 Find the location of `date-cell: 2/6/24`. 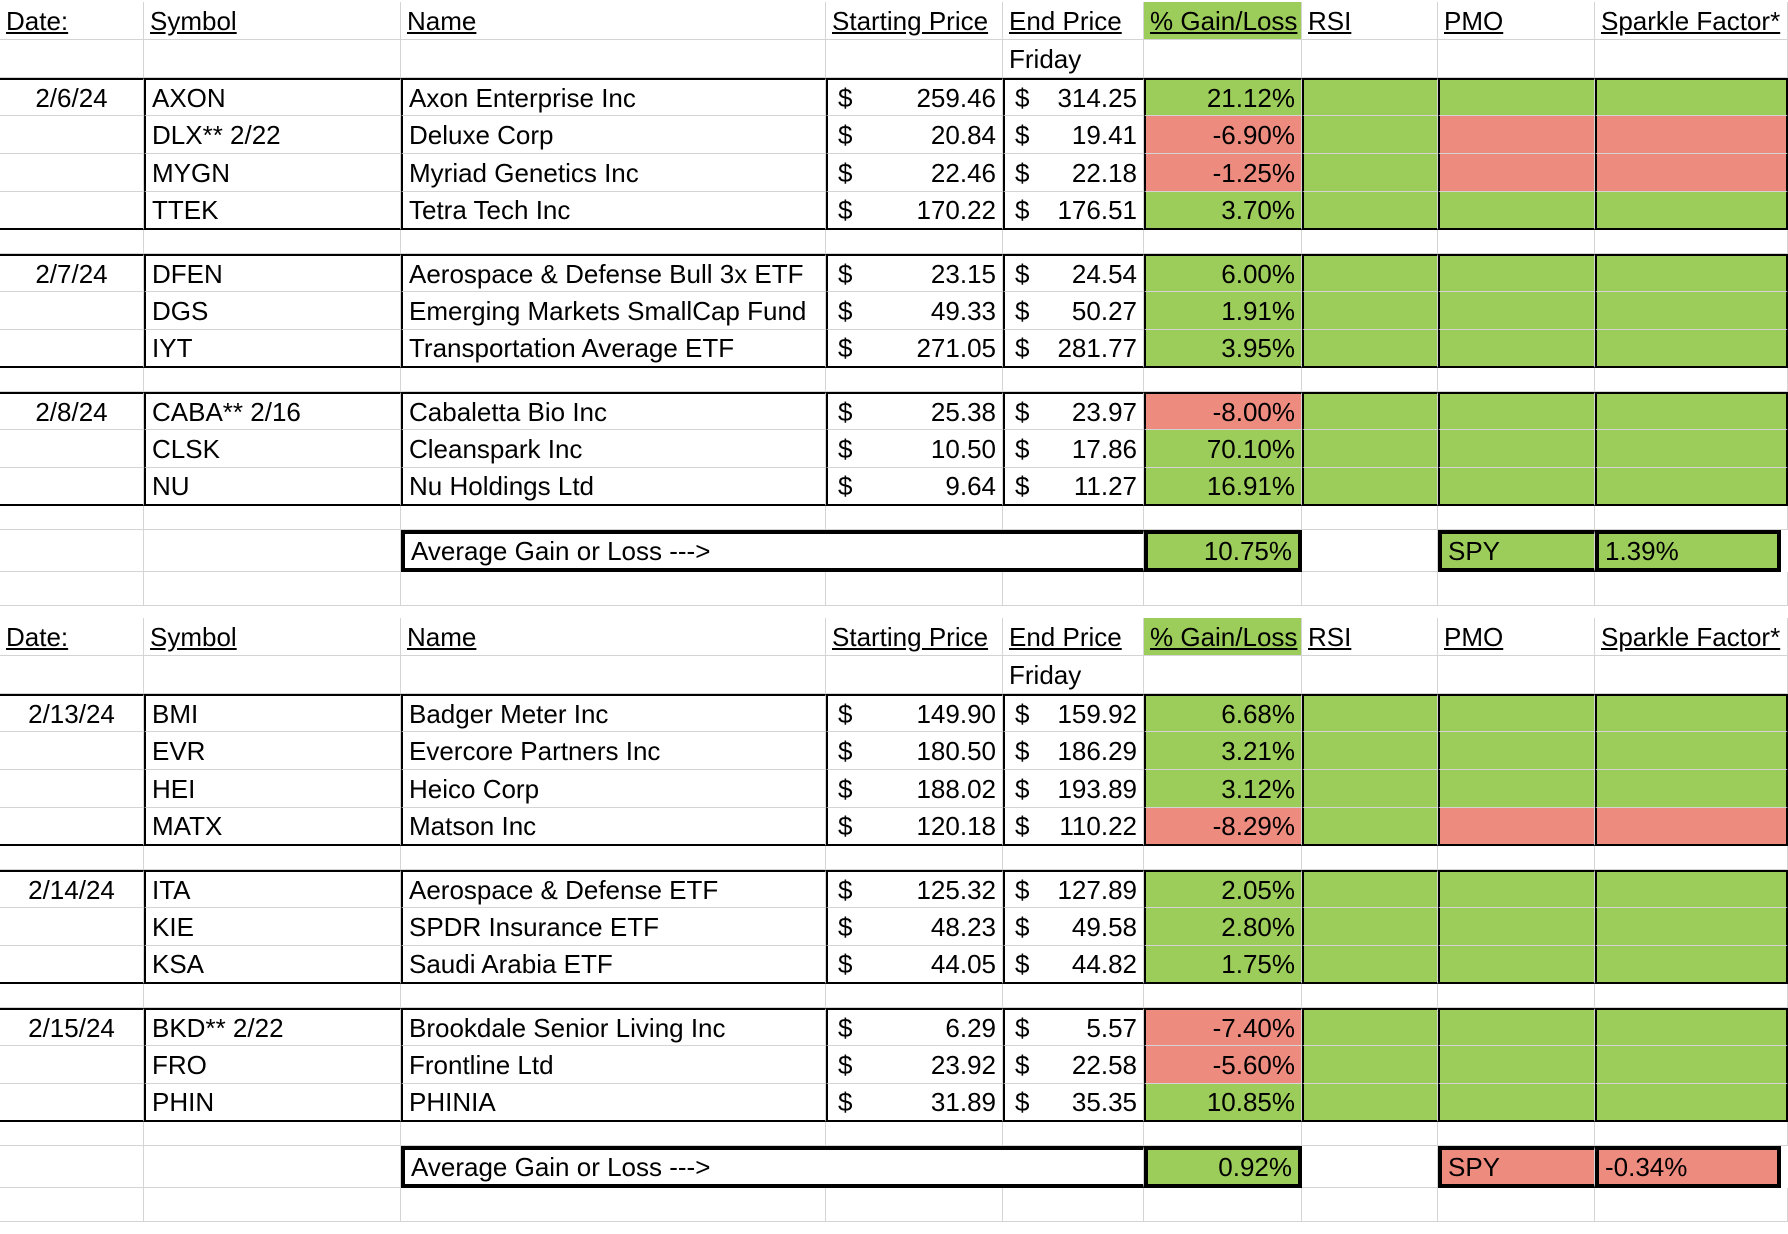

date-cell: 2/6/24 is located at coordinates (72, 97).